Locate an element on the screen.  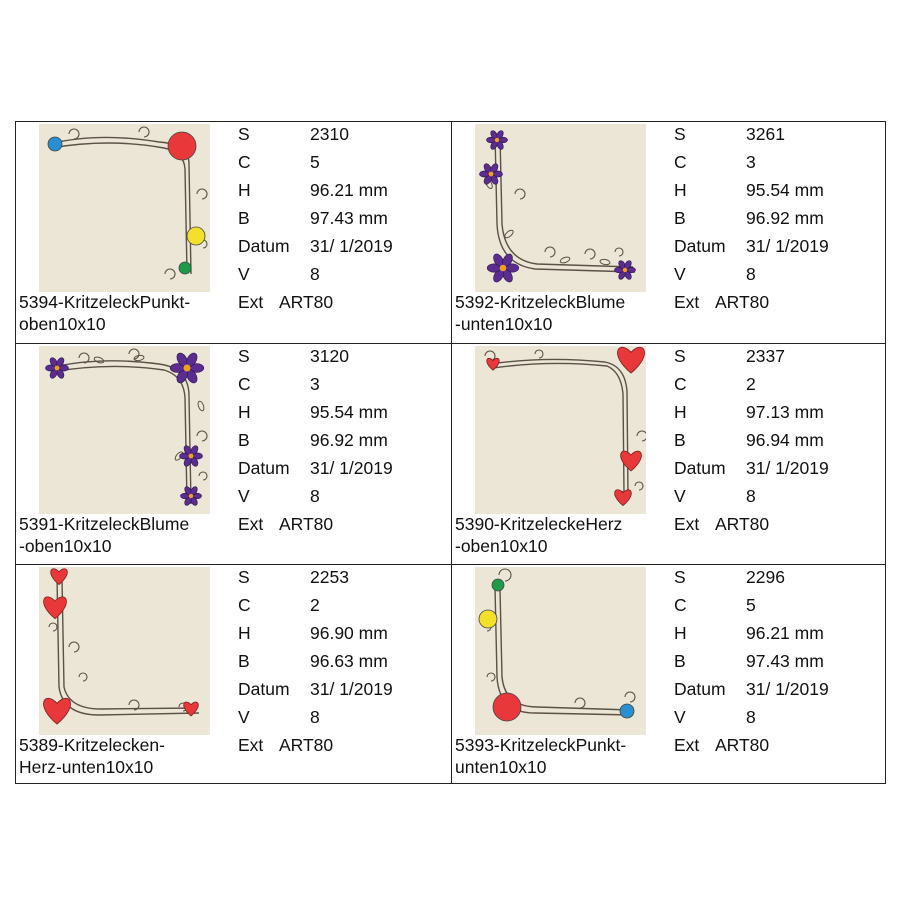
design-name-line: 5392-KritzeleckBlume is located at coordinates (540, 302).